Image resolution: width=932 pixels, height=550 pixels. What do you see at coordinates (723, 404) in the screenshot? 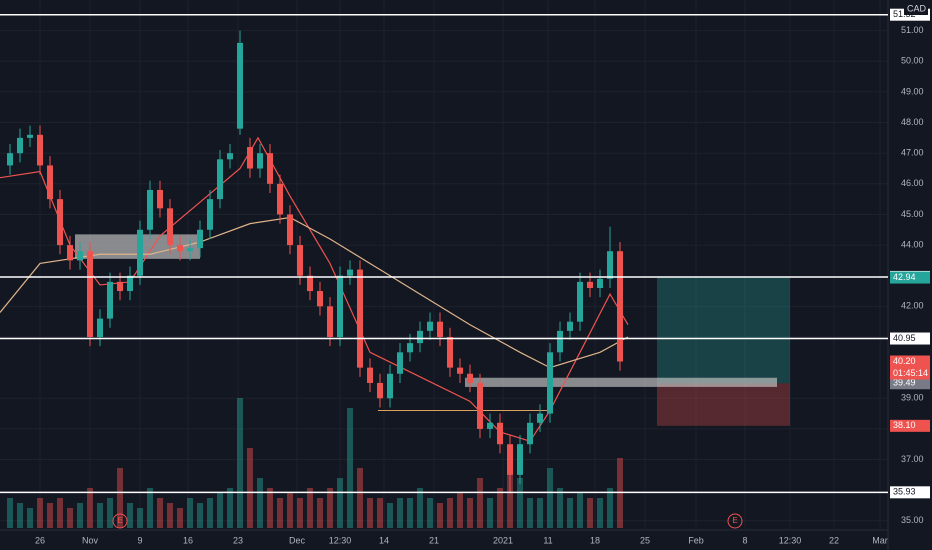
I see `stop-zone` at bounding box center [723, 404].